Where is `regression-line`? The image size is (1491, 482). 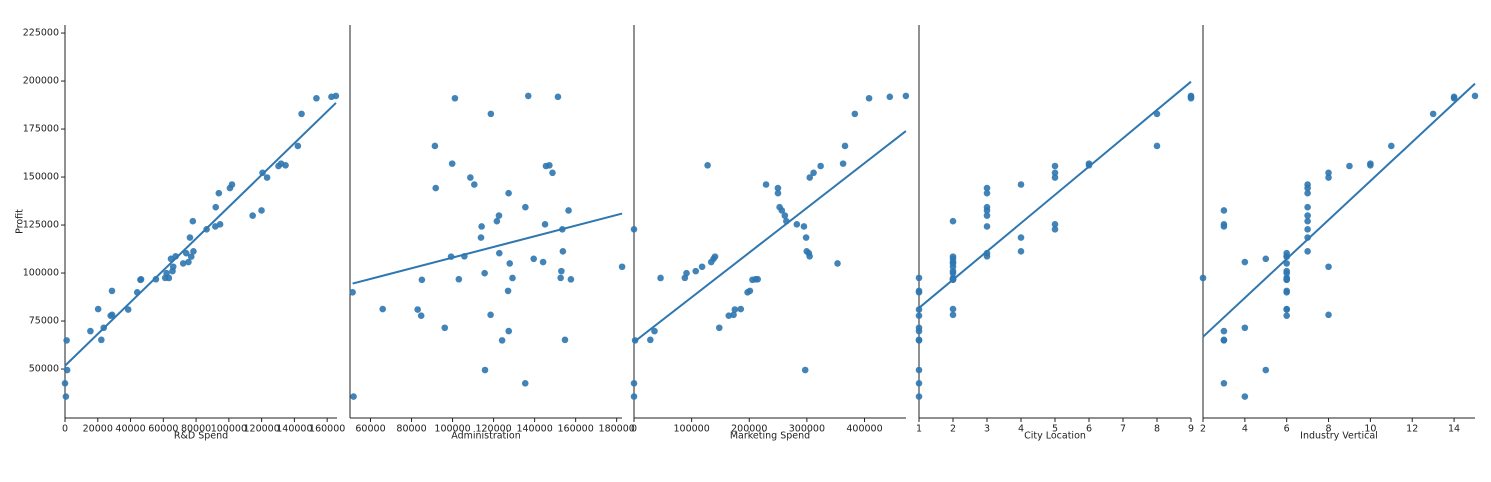 regression-line is located at coordinates (487, 248).